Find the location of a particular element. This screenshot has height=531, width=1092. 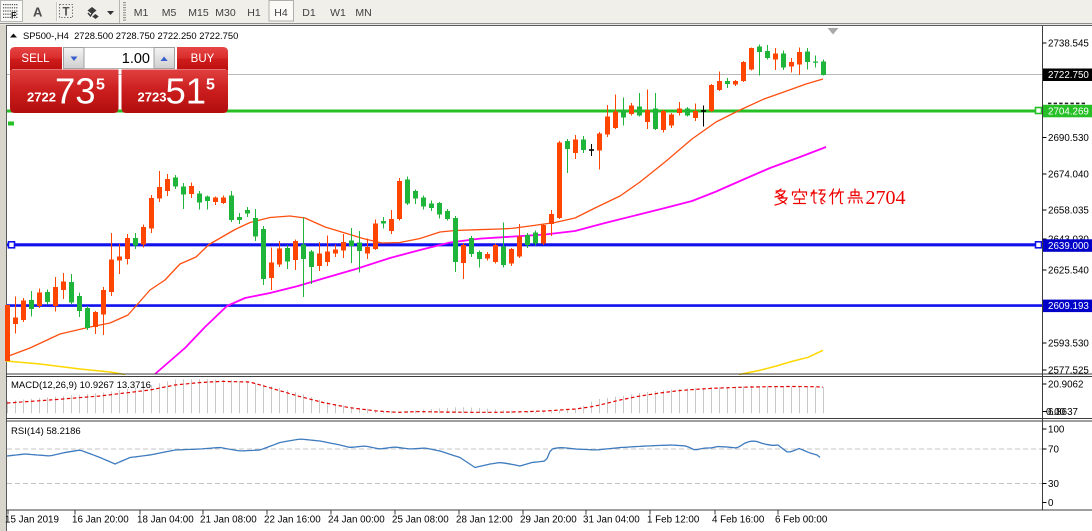

svg-text: T is located at coordinates (66, 13).